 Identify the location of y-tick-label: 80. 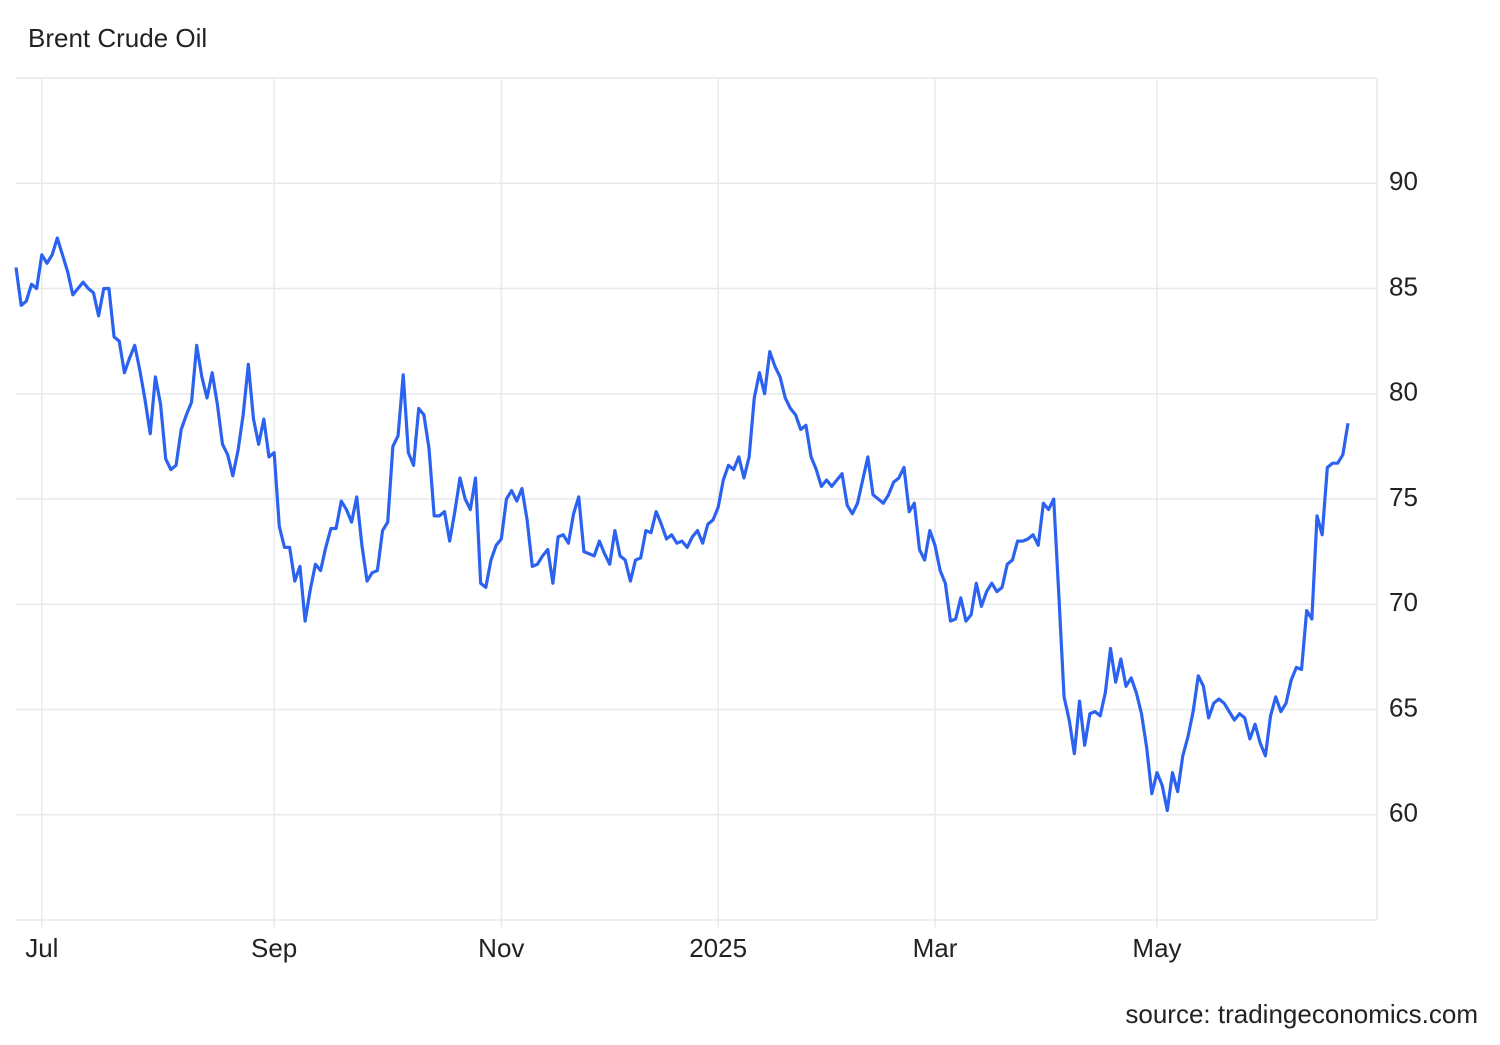
(1403, 392).